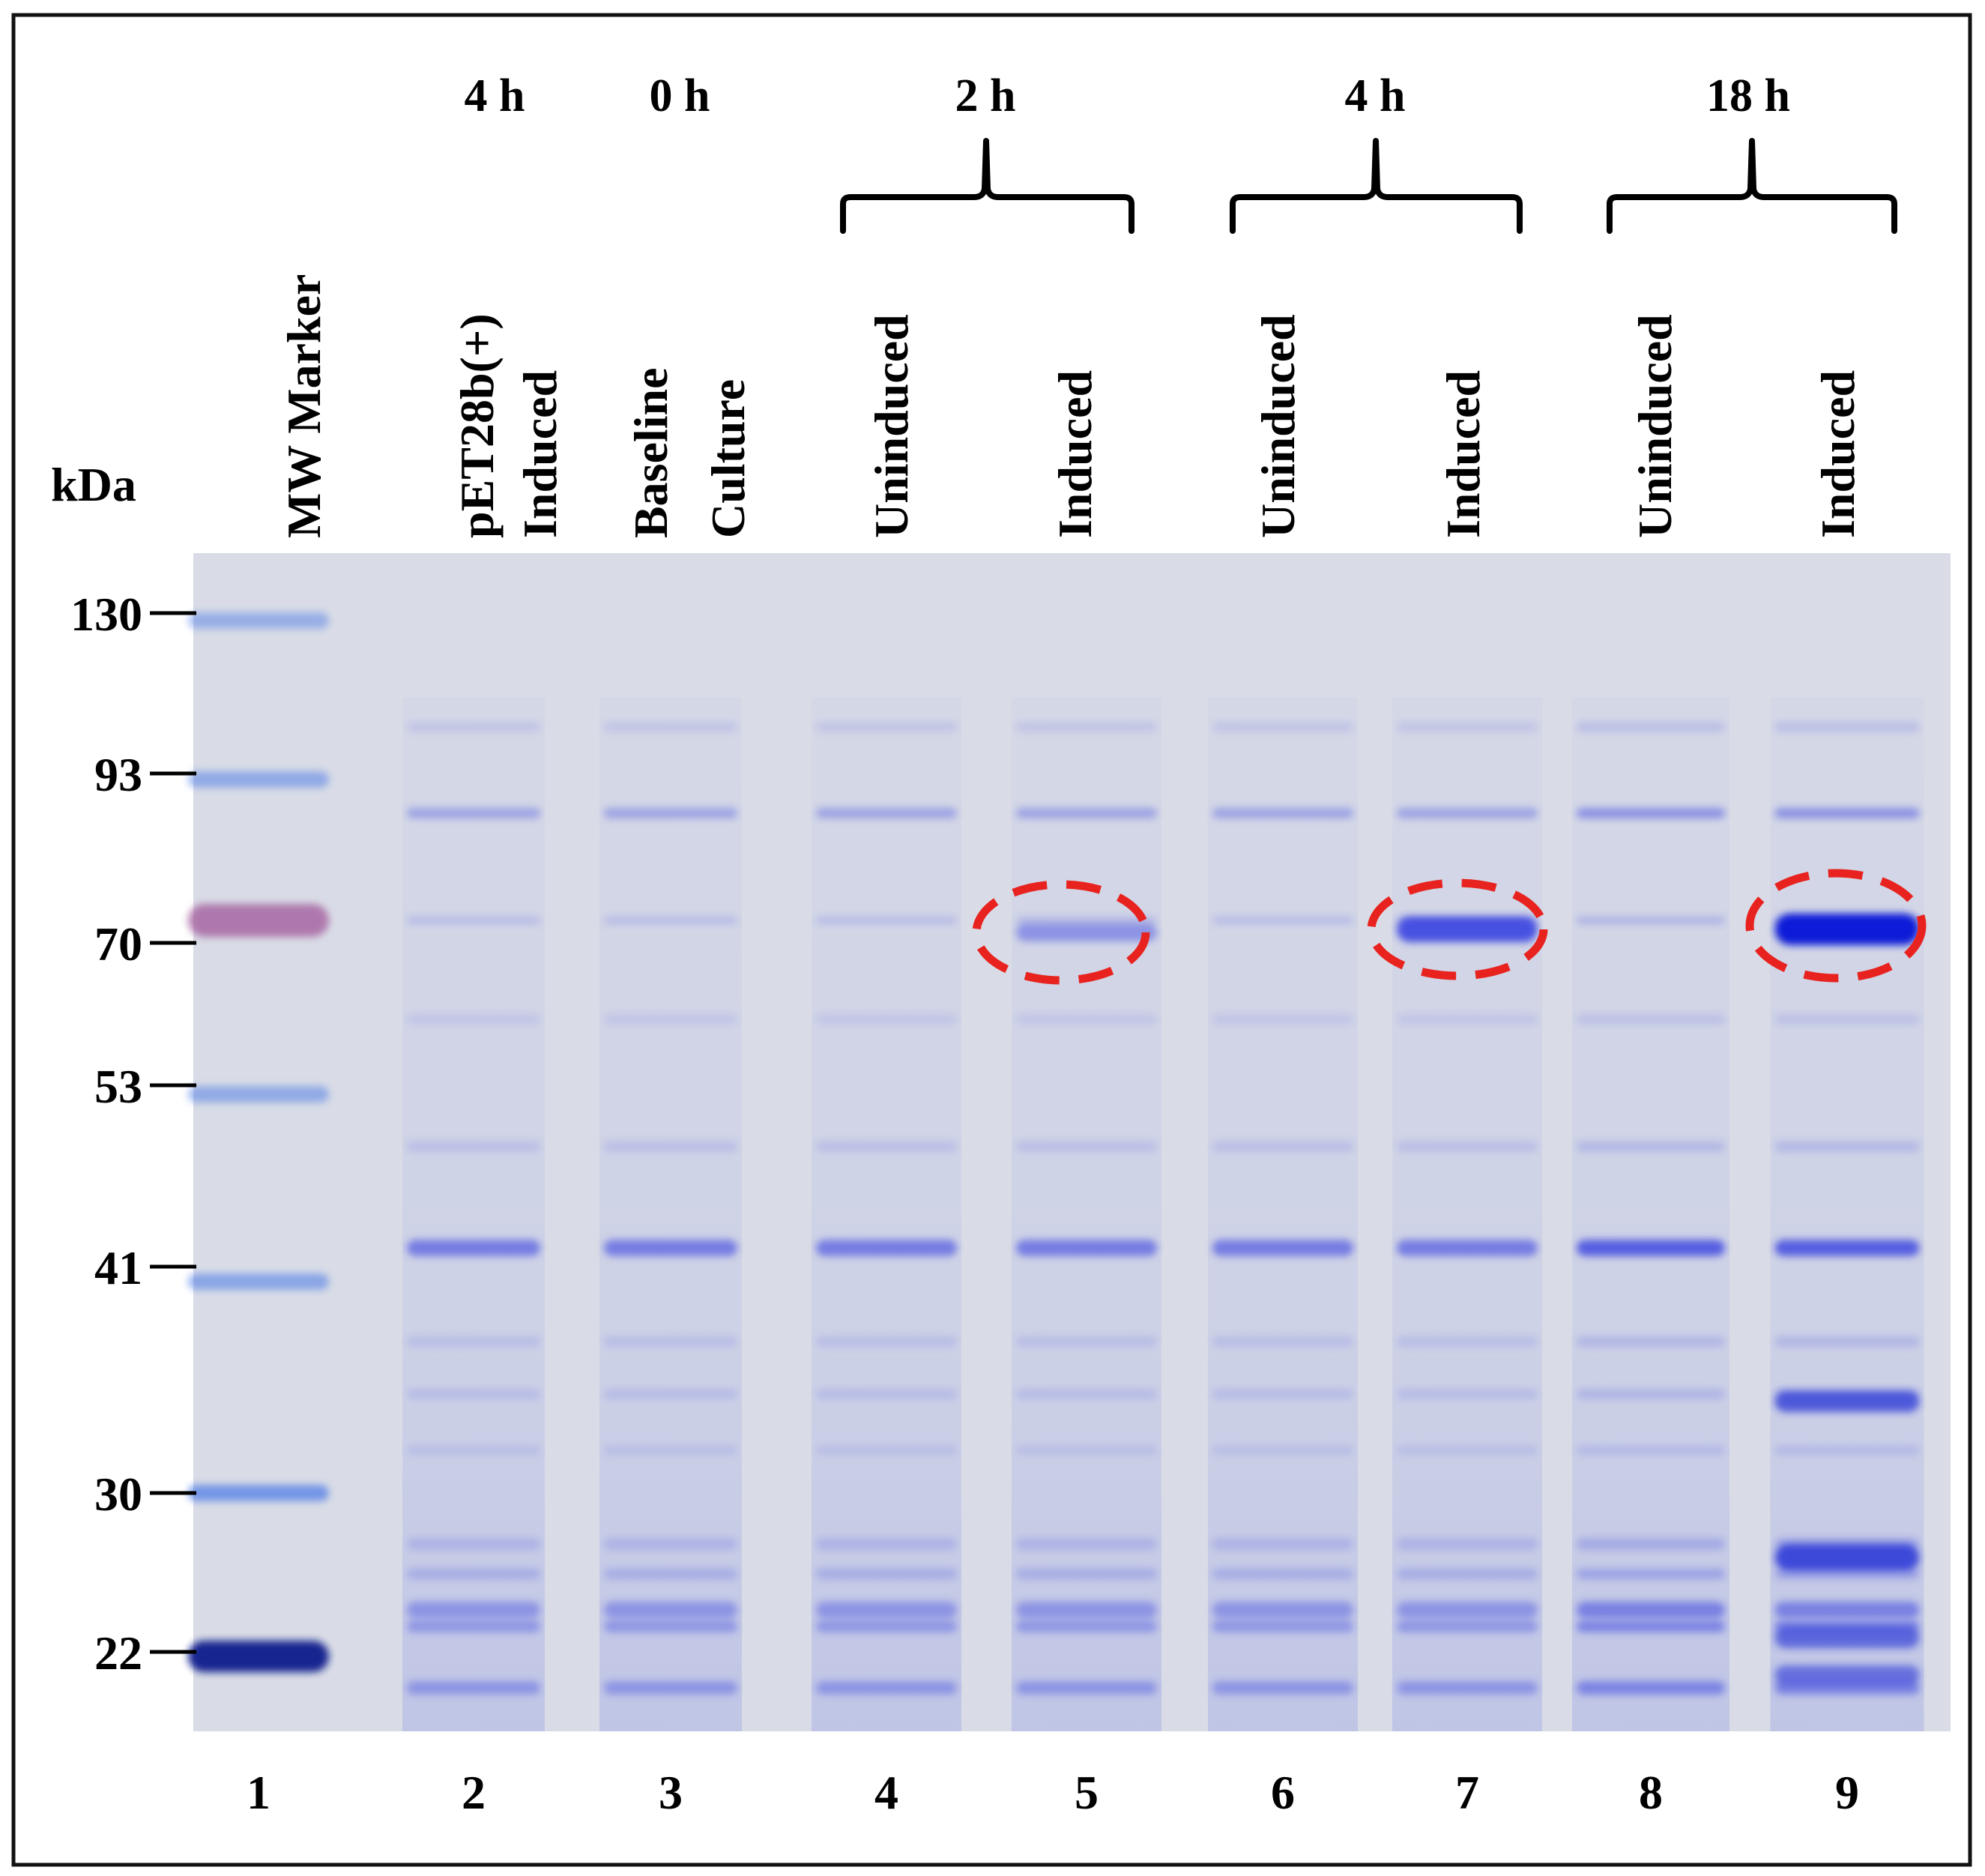 This screenshot has width=1985, height=1876. What do you see at coordinates (1053, 1793) in the screenshot?
I see `lane-numbers: 1 2 3 4 5 6 7 8 9` at bounding box center [1053, 1793].